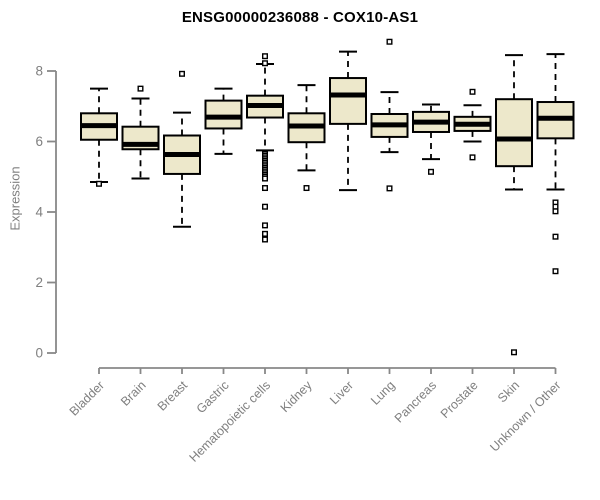 The image size is (600, 500). Describe the element at coordinates (459, 399) in the screenshot. I see `x-tick-label-prostate: Prostate` at that location.